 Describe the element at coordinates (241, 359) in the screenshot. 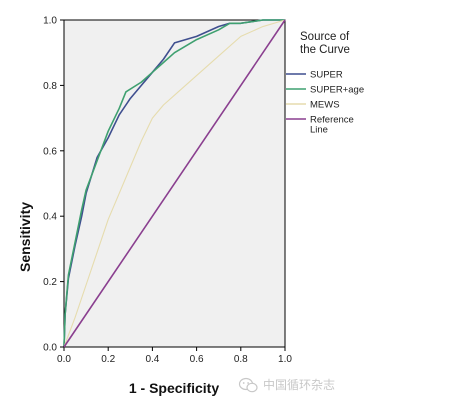

I see `x-tick-label: 0.8` at that location.